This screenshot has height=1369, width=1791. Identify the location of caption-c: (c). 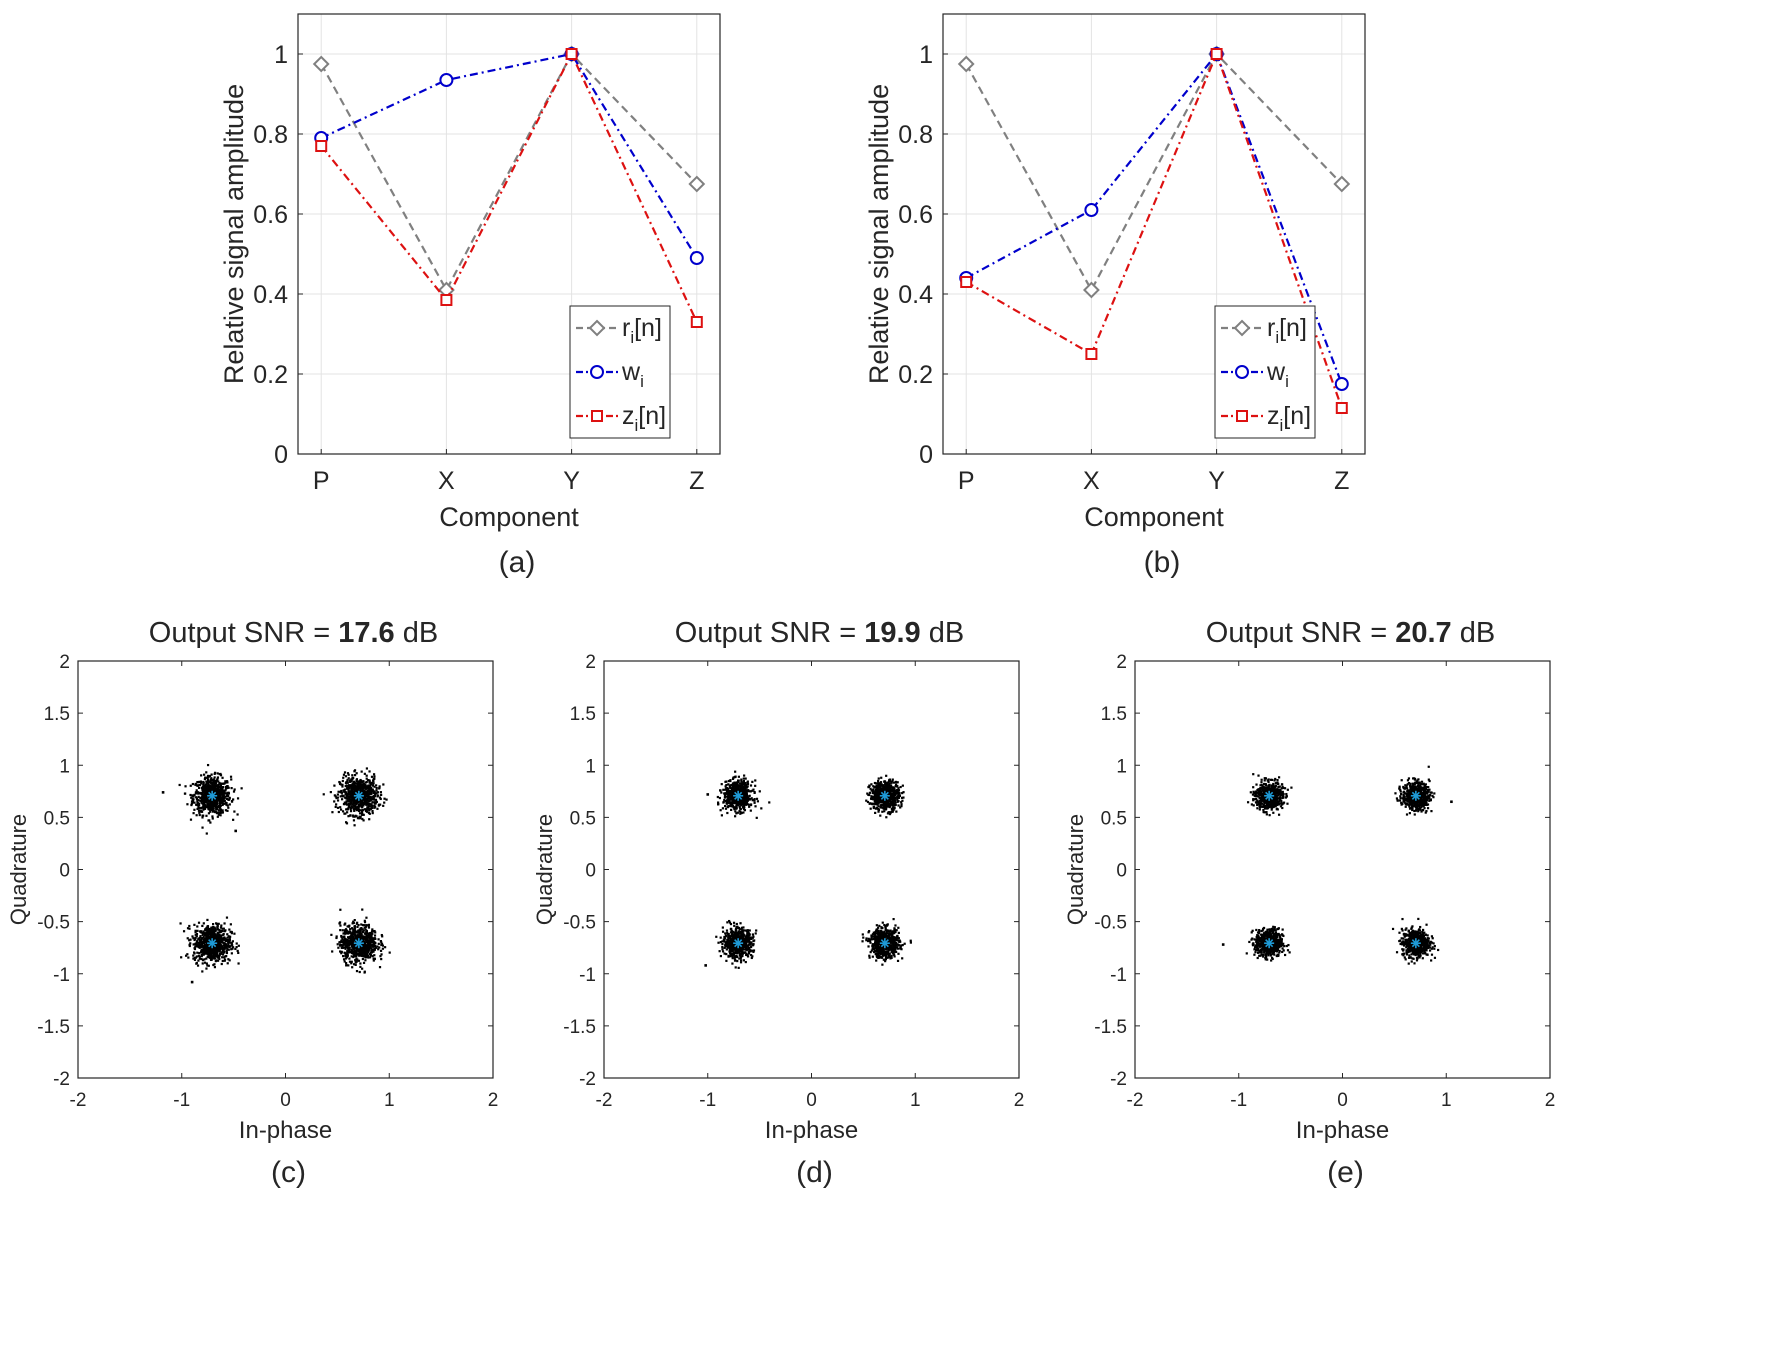
(288, 1172).